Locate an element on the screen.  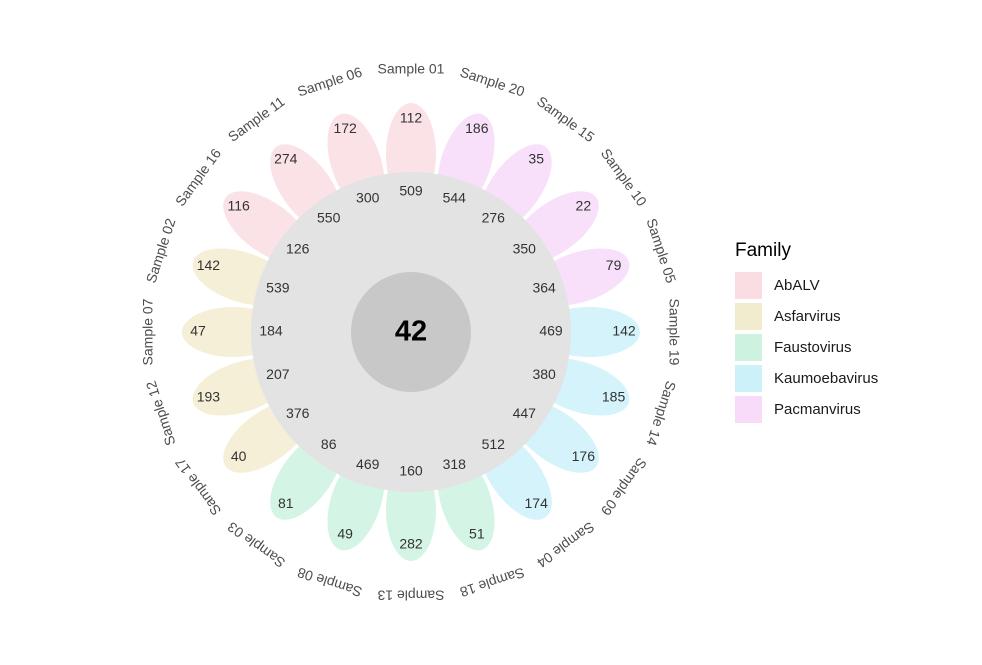
sample-label: Sample 09 is located at coordinates (624, 487).